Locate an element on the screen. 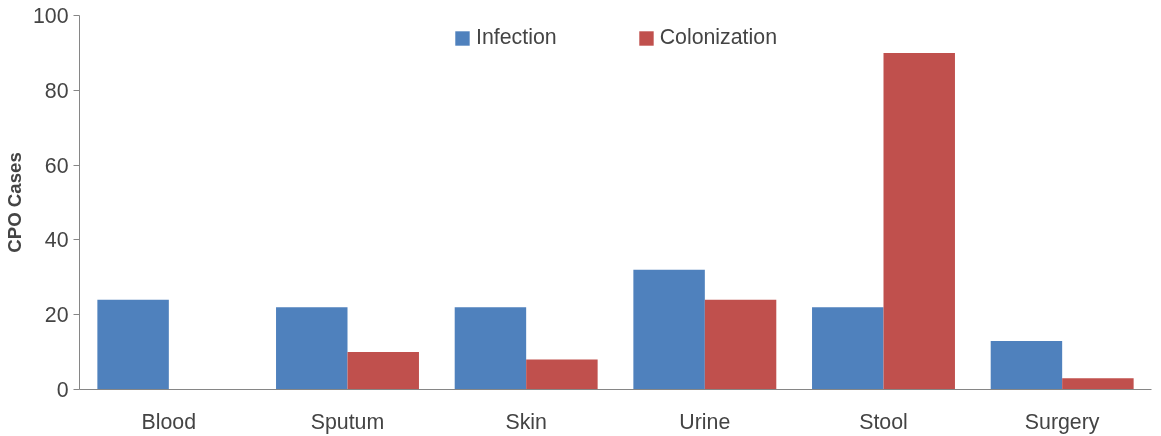 The width and height of the screenshot is (1161, 436). legend-label: Infection is located at coordinates (516, 37).